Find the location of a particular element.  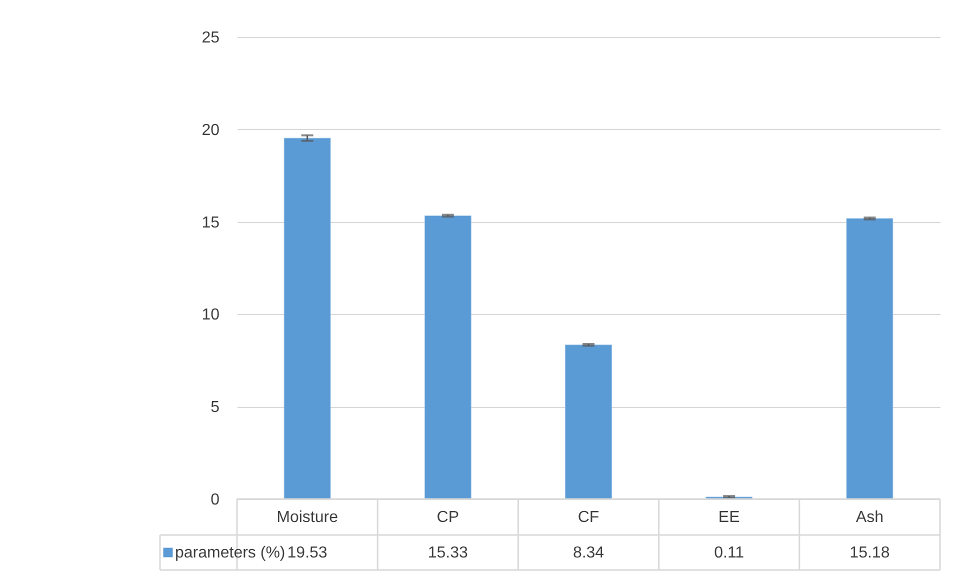

y-tick-label: 25 is located at coordinates (211, 38).